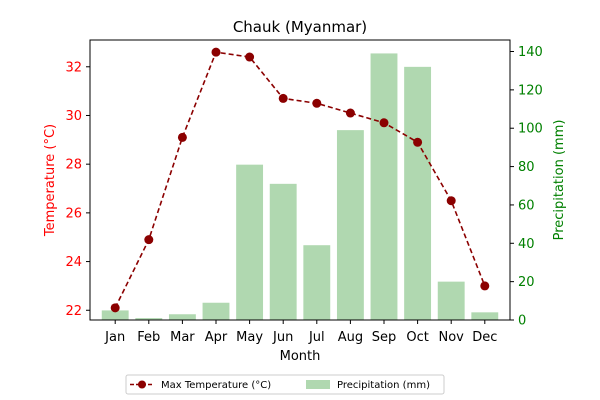  Describe the element at coordinates (216, 385) in the screenshot. I see `legend-temperature-label: Max Temperature (°C)` at that location.